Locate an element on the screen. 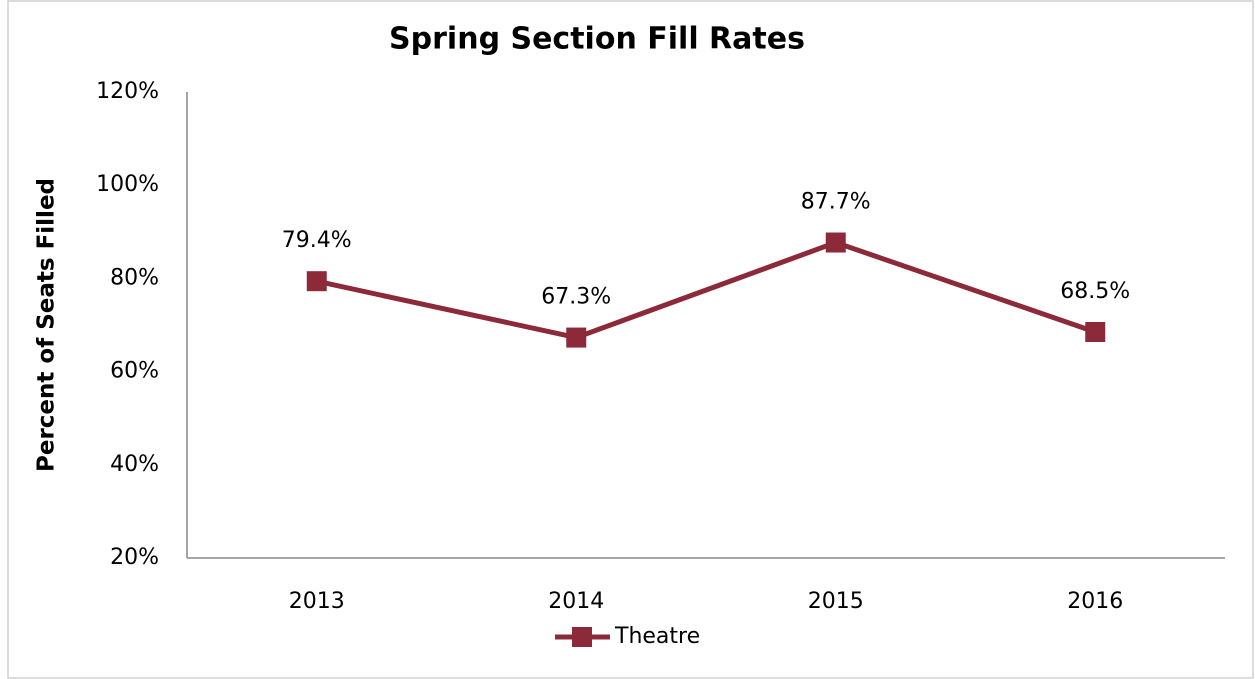 The height and width of the screenshot is (679, 1255). x-tick-label: 2013 is located at coordinates (317, 601).